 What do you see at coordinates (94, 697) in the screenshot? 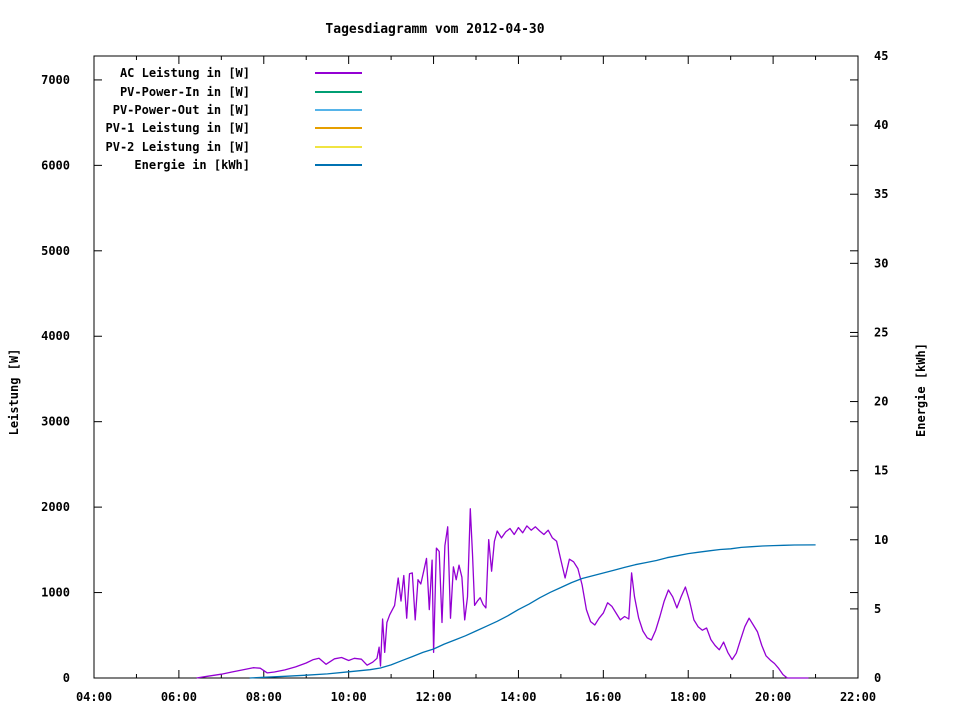
I see `tick-label: 04:00` at bounding box center [94, 697].